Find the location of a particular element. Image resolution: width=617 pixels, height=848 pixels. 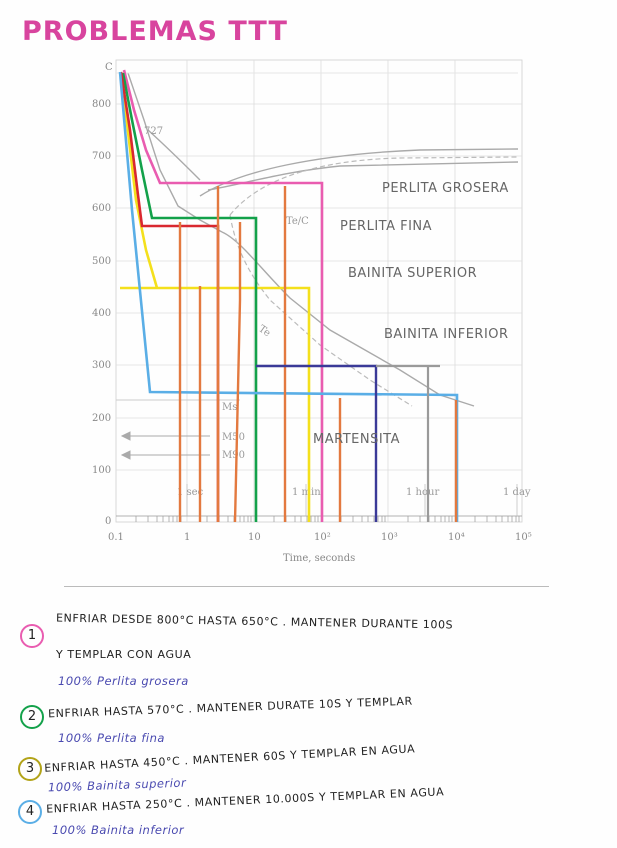

y-tick-200: 200 is located at coordinates (101, 418).